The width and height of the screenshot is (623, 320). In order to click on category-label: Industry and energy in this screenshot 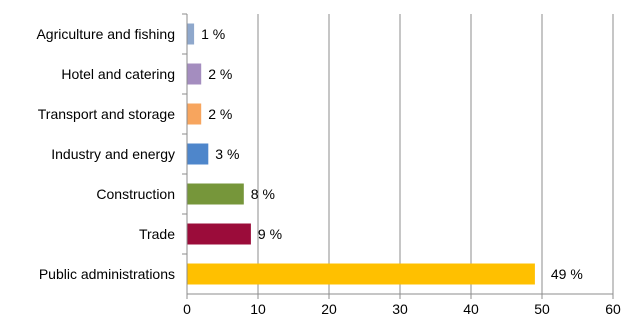, I will do `click(113, 154)`.